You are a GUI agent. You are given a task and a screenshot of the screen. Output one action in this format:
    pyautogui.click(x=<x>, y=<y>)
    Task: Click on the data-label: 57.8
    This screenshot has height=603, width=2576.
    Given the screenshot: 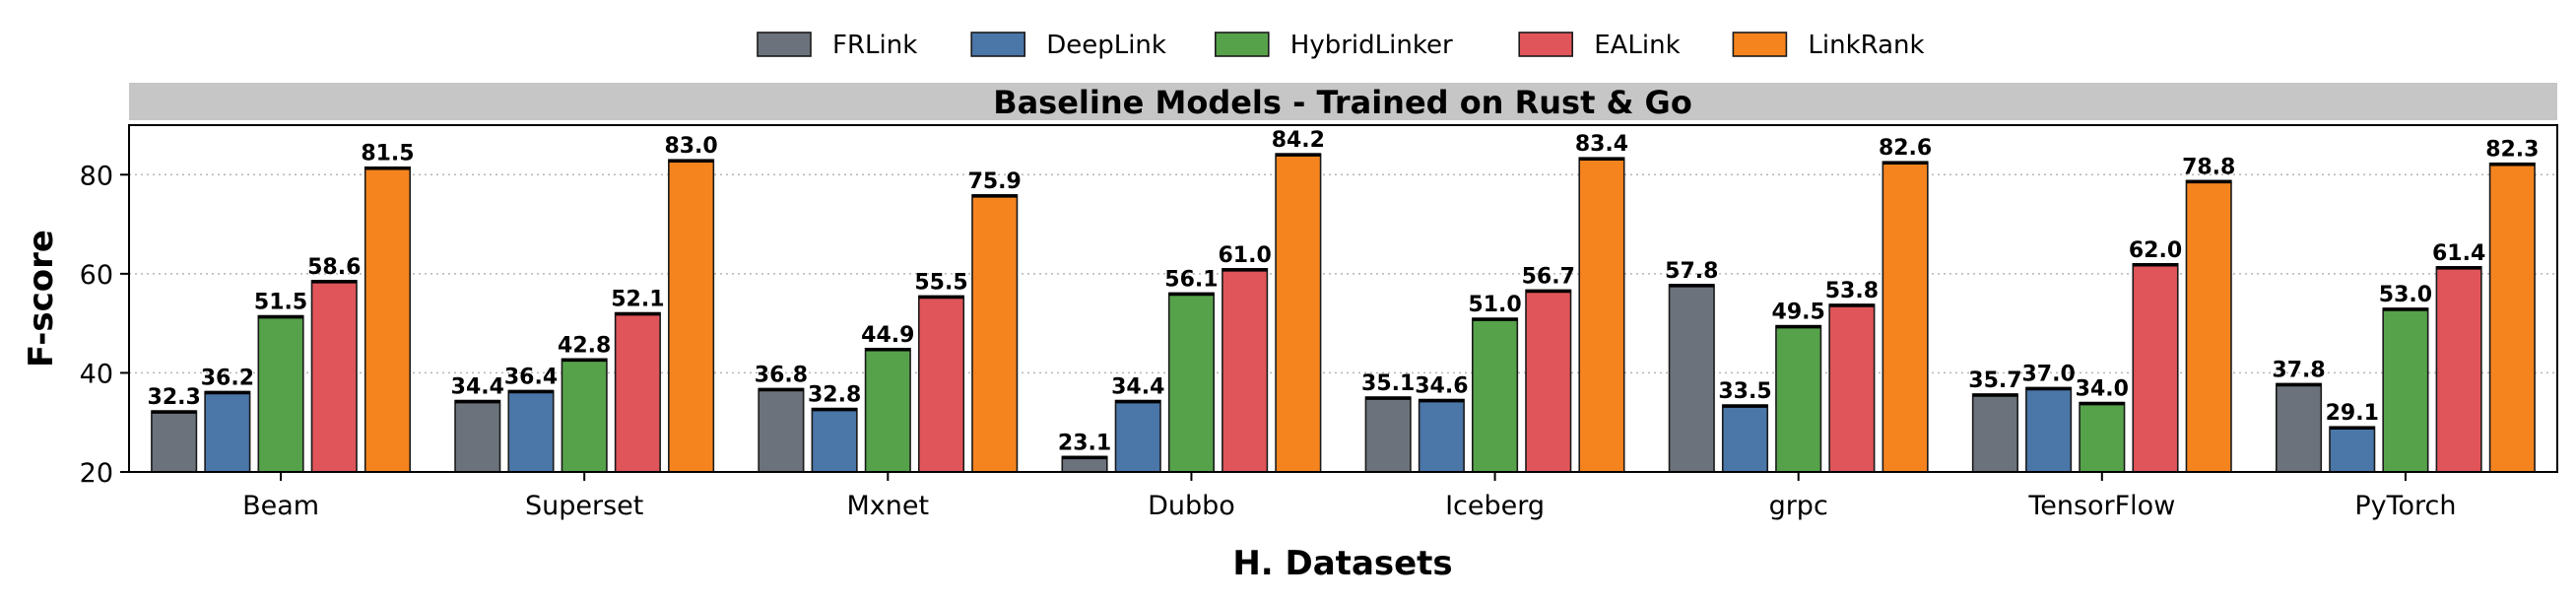 What is the action you would take?
    pyautogui.click(x=1692, y=271)
    